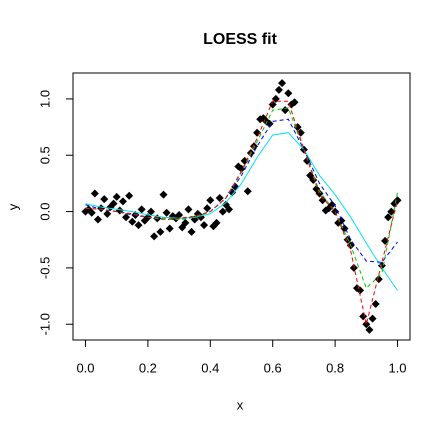  What do you see at coordinates (148, 367) in the screenshot?
I see `x-tick-label: 0.2` at bounding box center [148, 367].